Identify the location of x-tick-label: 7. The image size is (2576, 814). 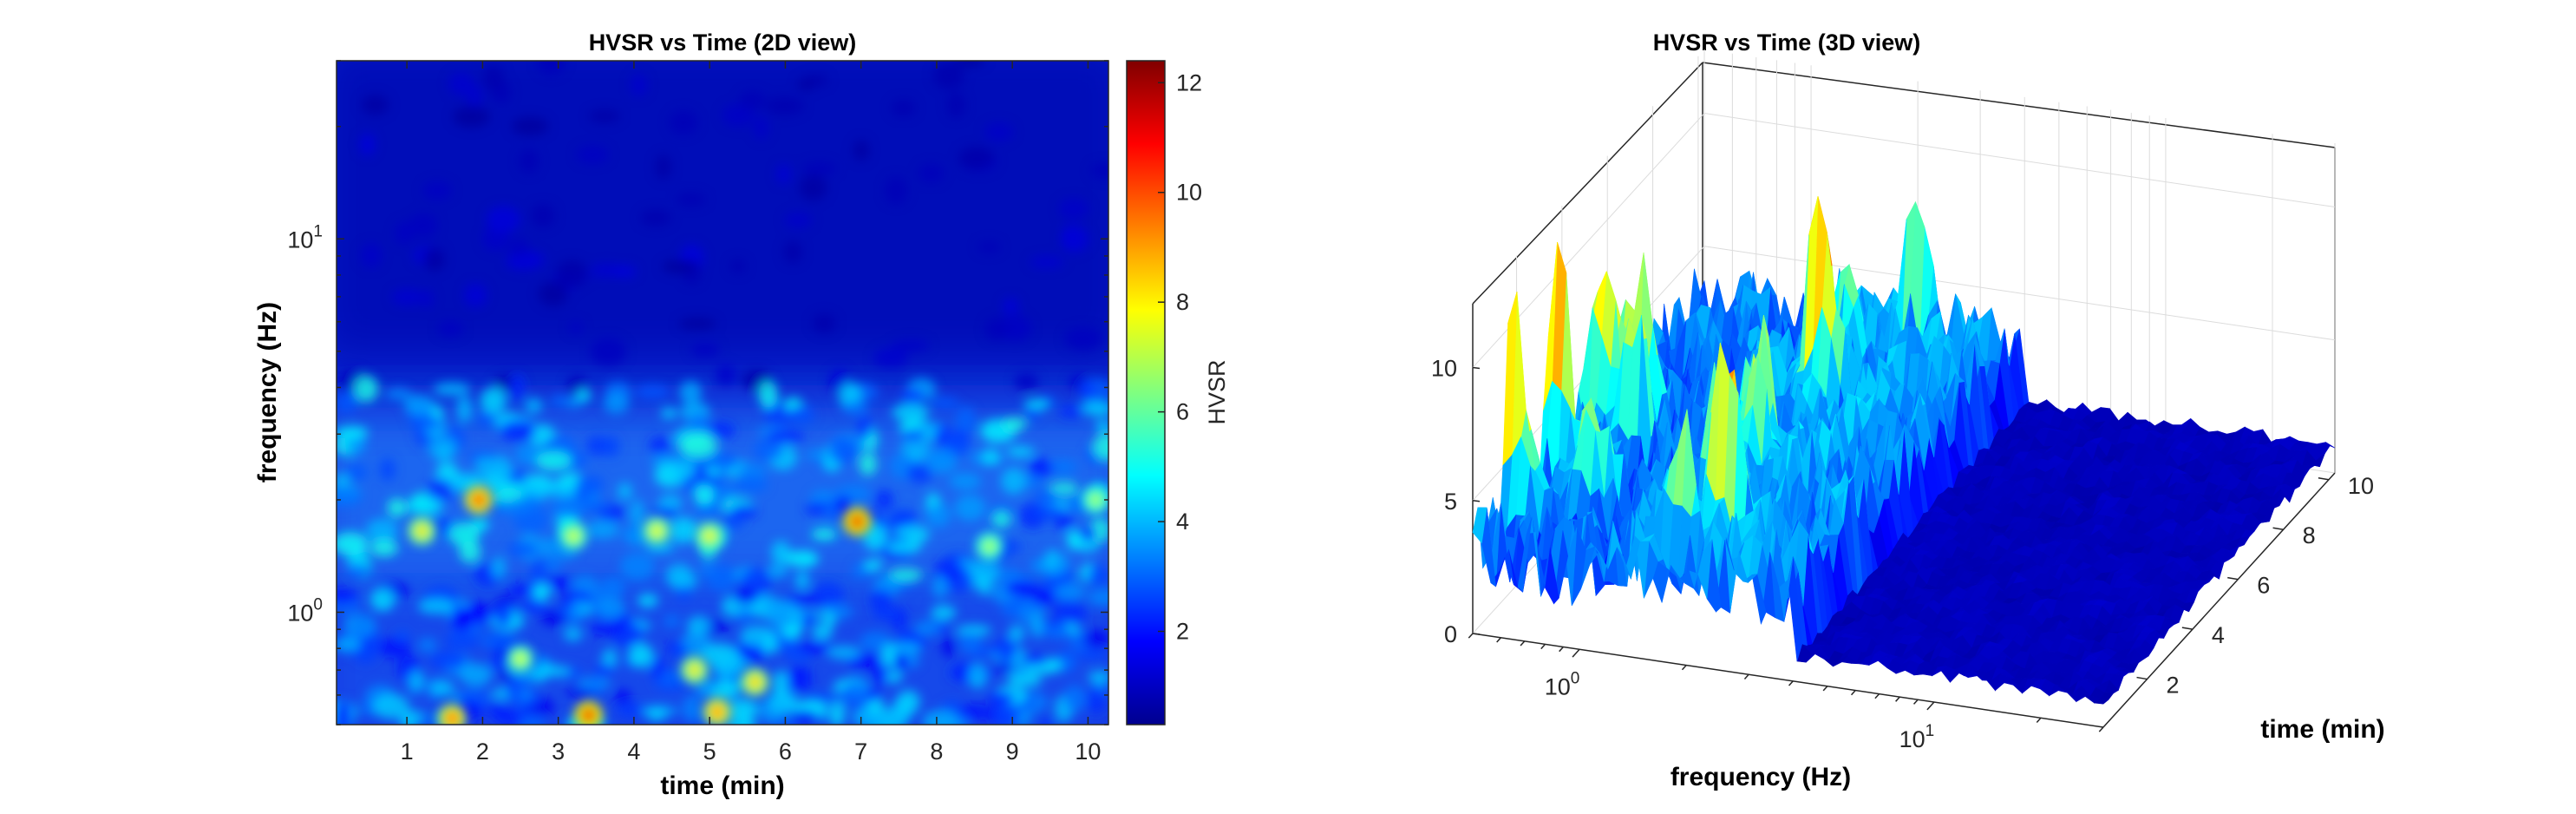
(860, 752).